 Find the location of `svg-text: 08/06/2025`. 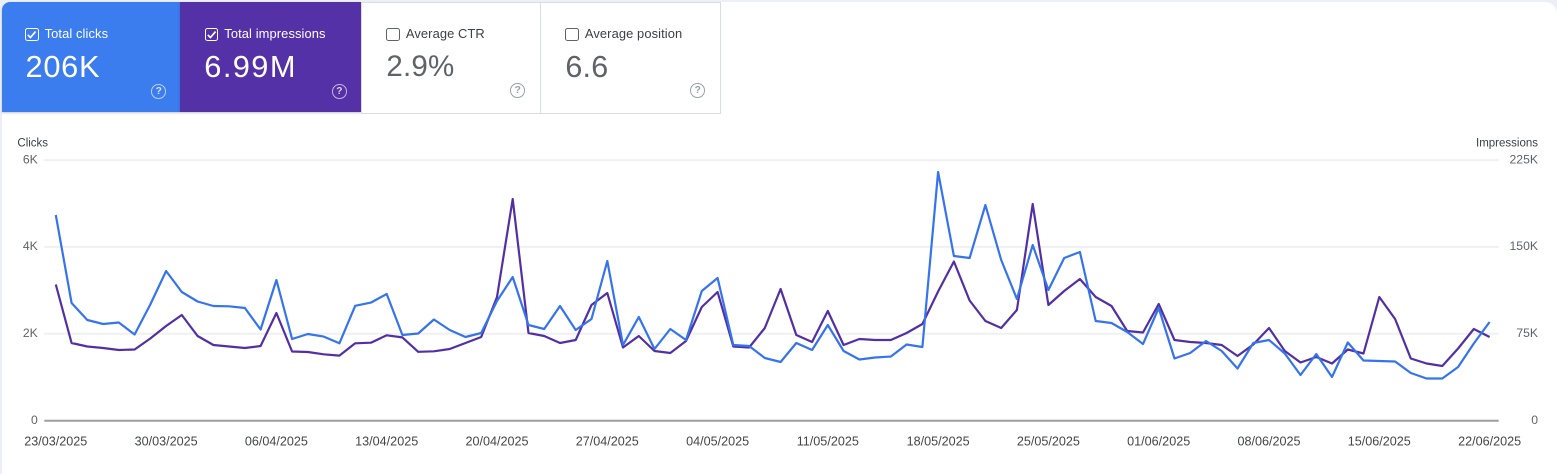

svg-text: 08/06/2025 is located at coordinates (1268, 442).